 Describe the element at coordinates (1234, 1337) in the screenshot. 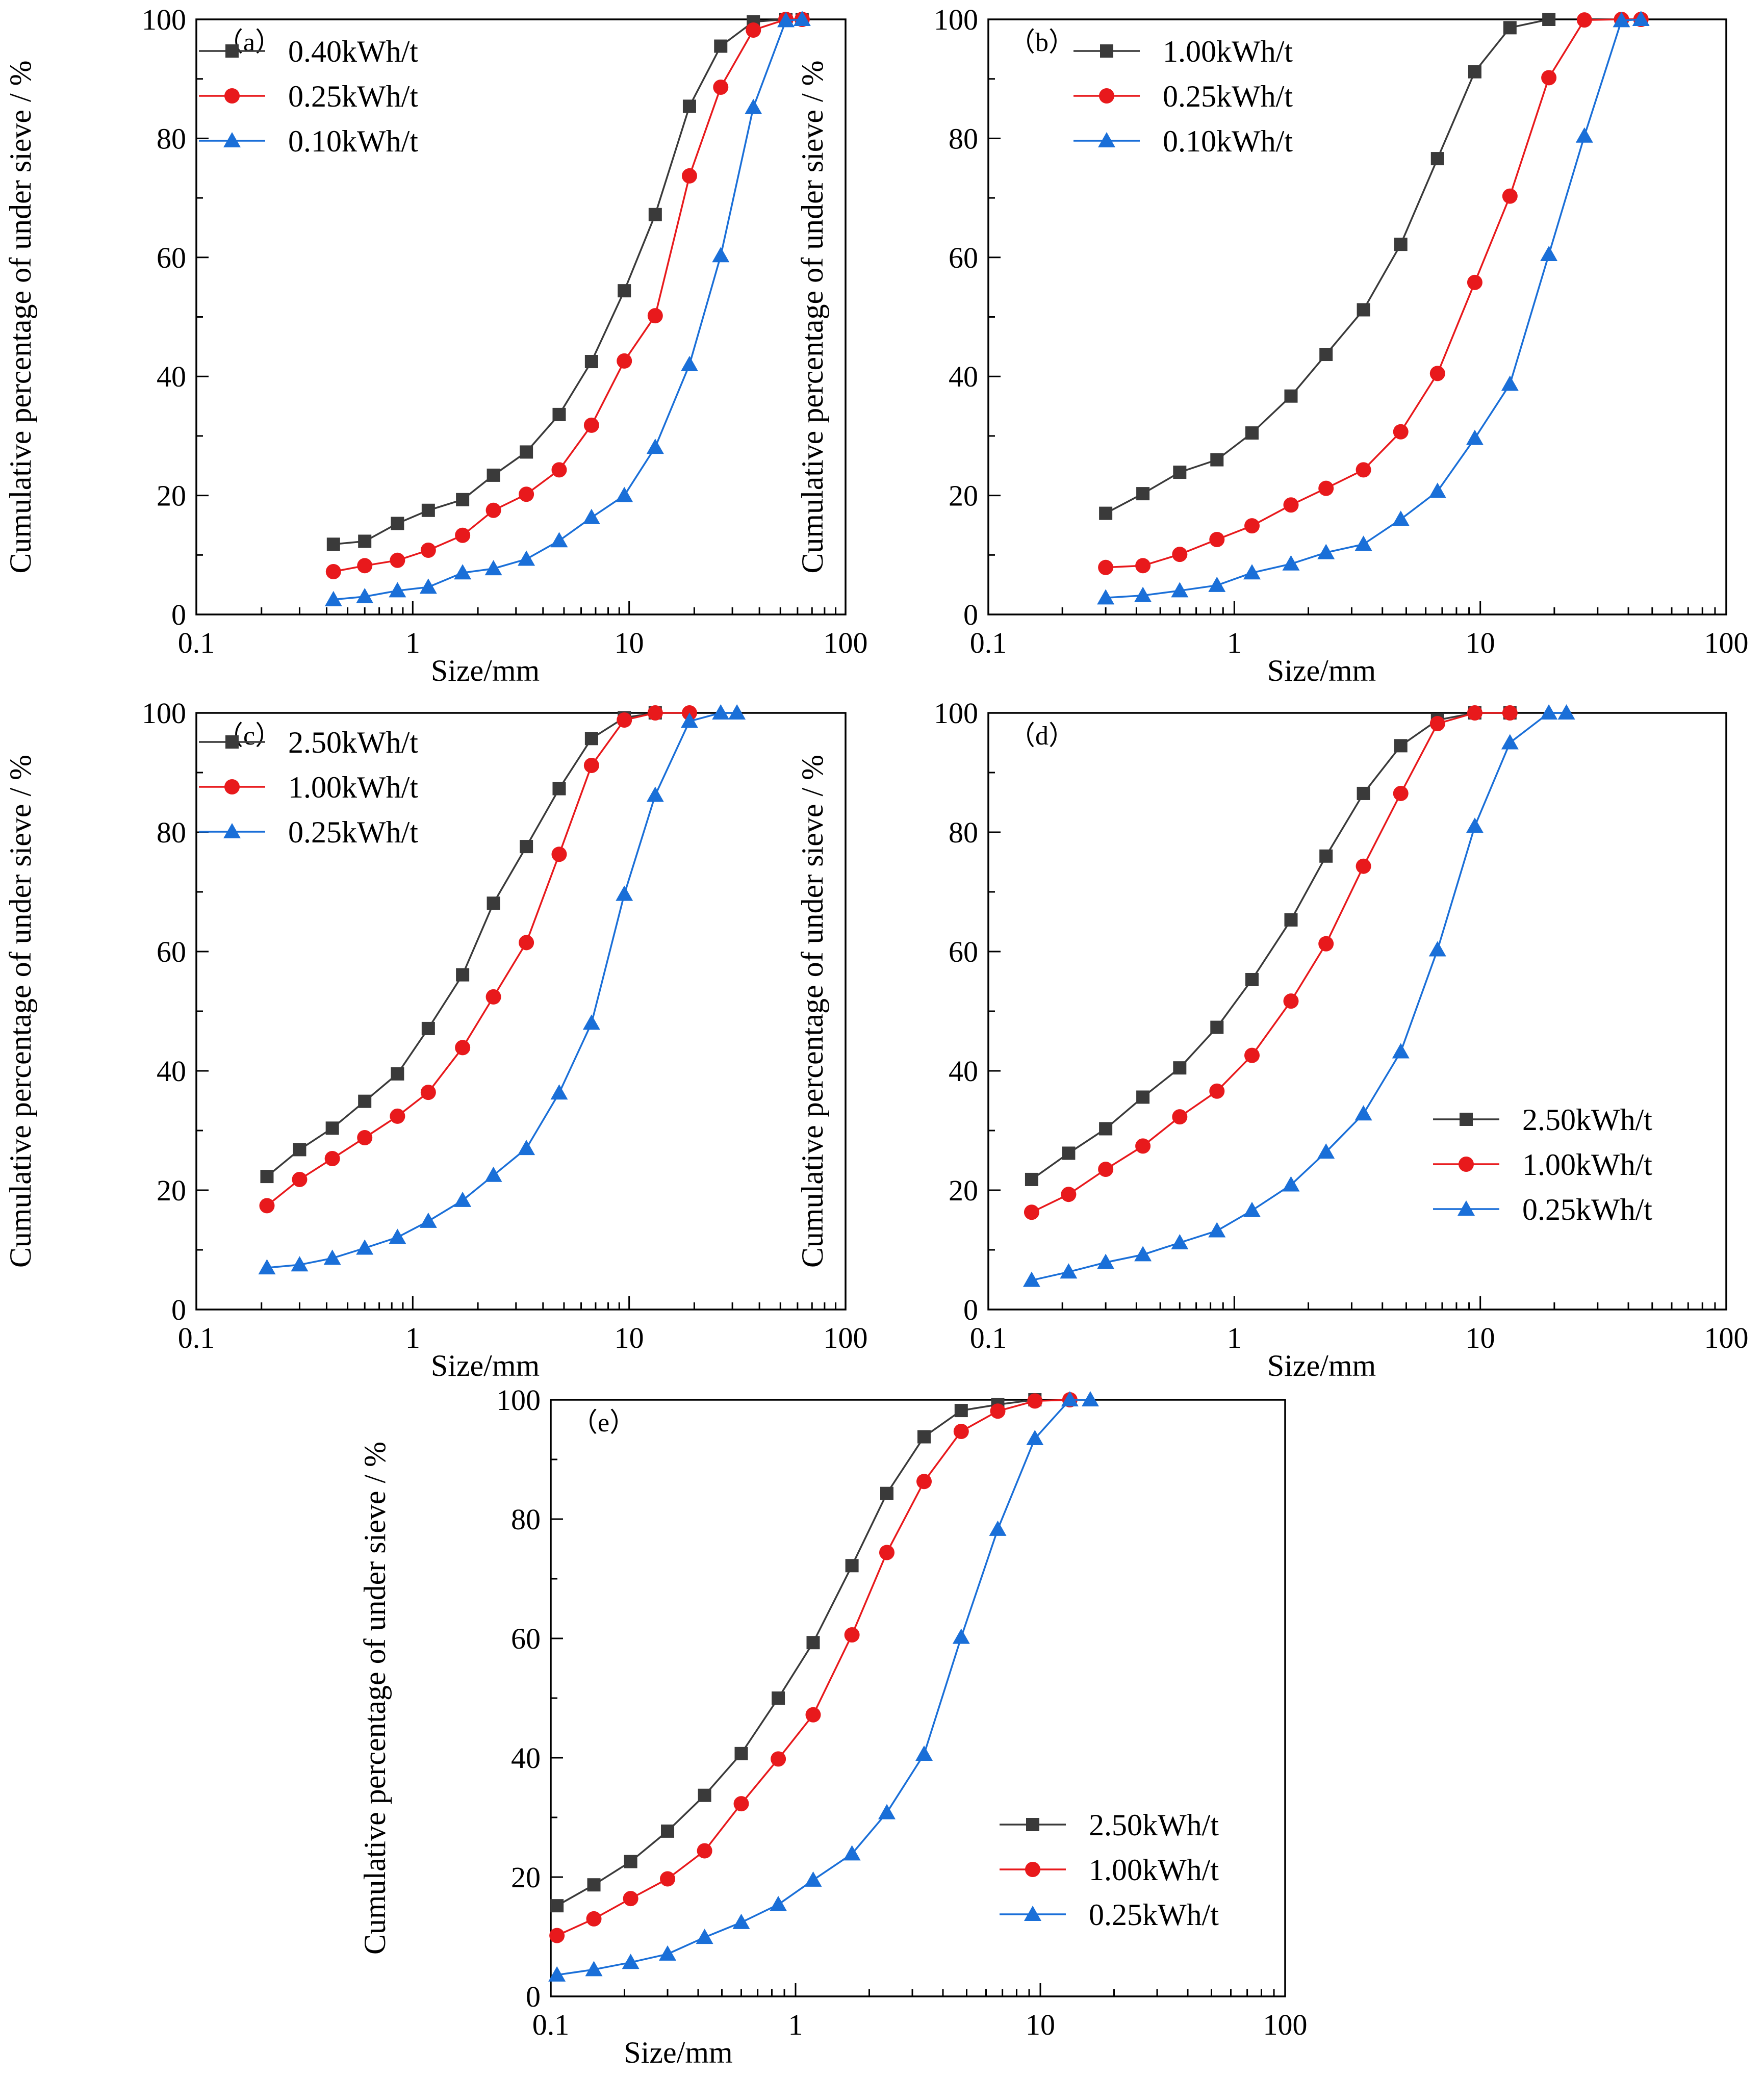

I see `x-tick-label: 1` at that location.